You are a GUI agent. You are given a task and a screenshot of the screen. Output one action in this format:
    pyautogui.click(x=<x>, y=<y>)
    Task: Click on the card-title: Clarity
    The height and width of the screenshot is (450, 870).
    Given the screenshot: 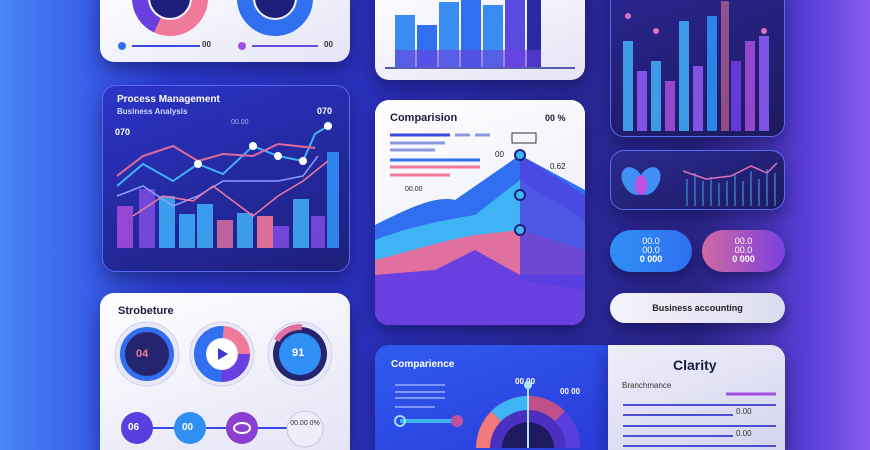 What is the action you would take?
    pyautogui.click(x=695, y=365)
    